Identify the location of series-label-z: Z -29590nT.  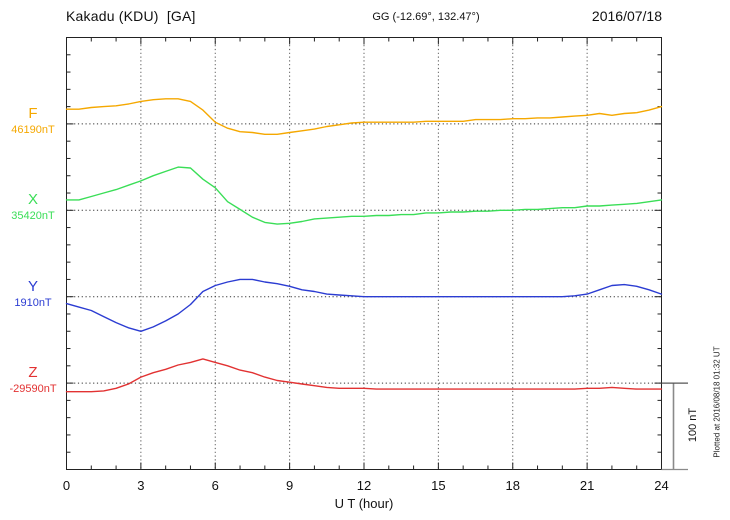
(33, 380).